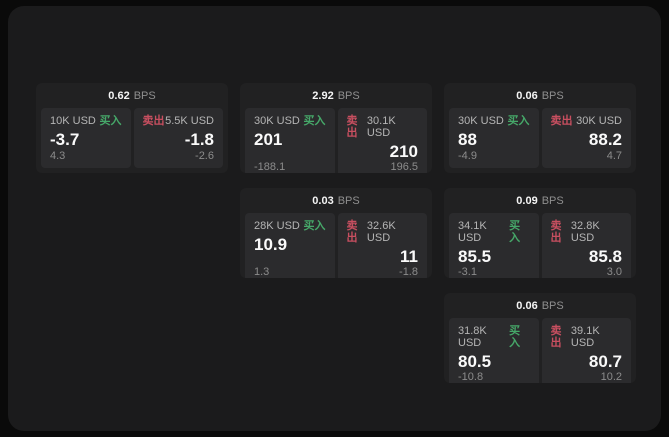 This screenshot has height=437, width=669. I want to click on buy-tile: 34.1K USD 买入 85.5 -3.1, so click(494, 245).